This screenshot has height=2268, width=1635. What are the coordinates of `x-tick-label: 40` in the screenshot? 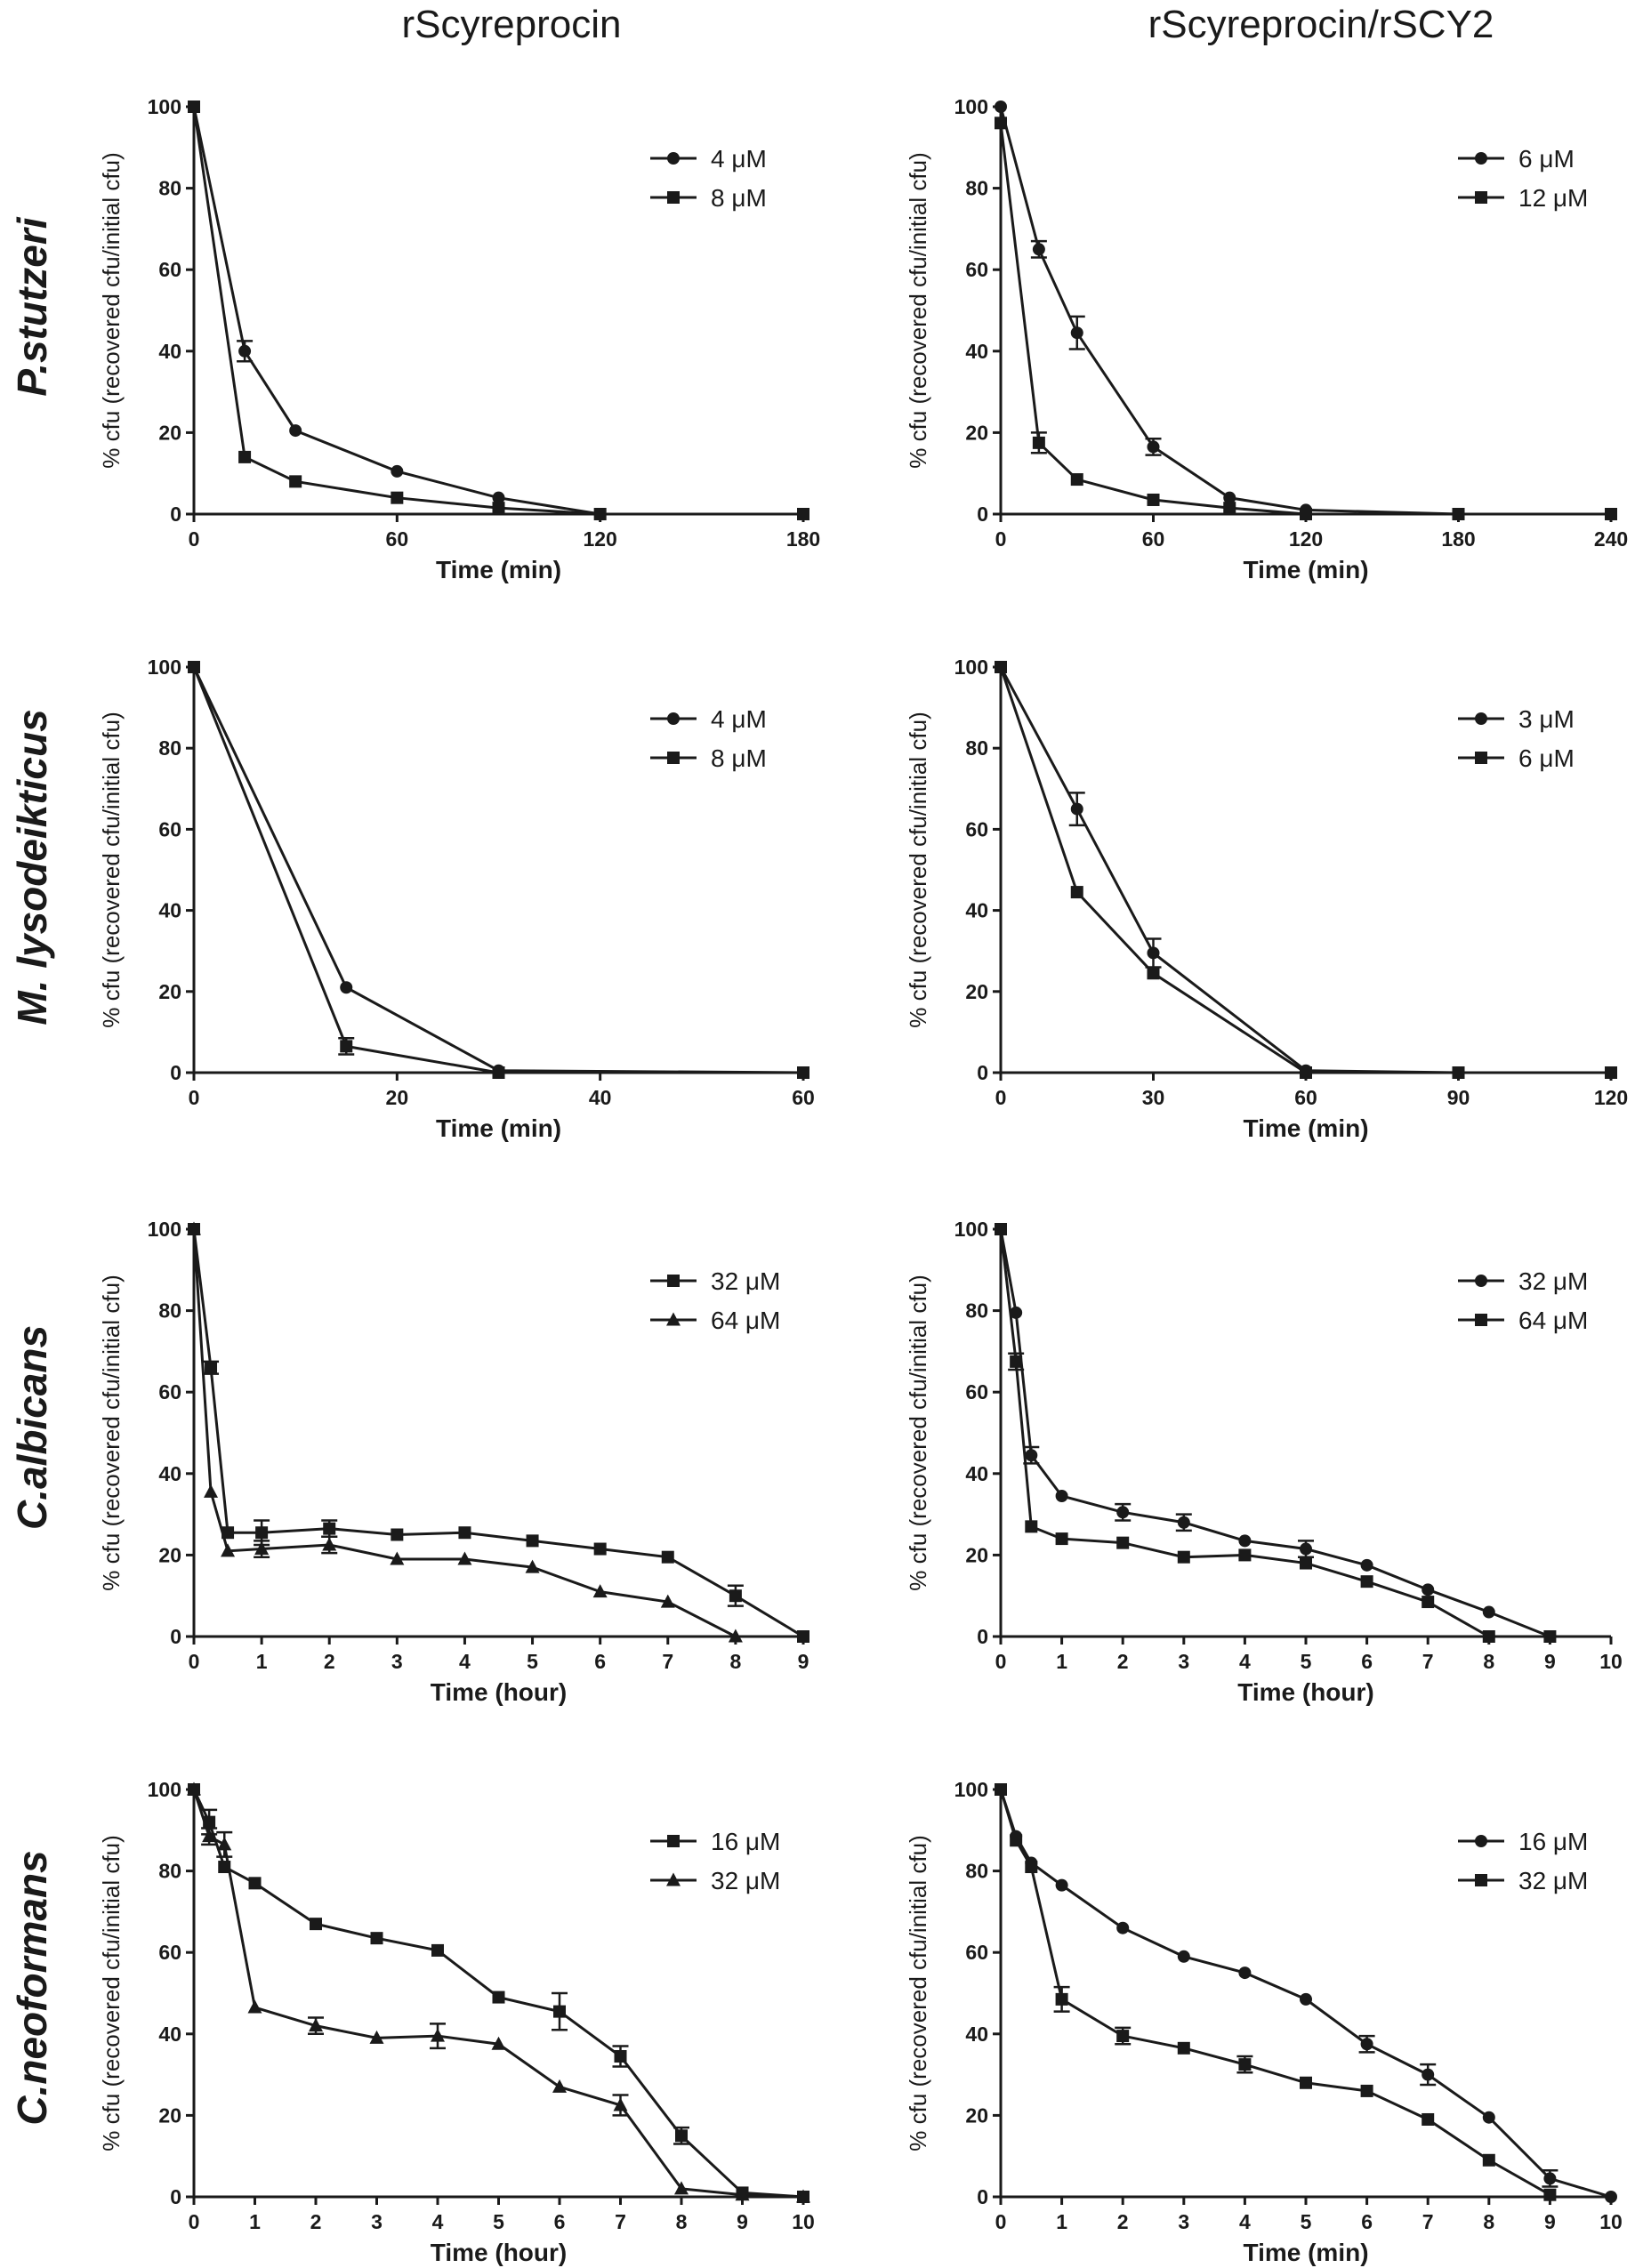 It's located at (600, 1097).